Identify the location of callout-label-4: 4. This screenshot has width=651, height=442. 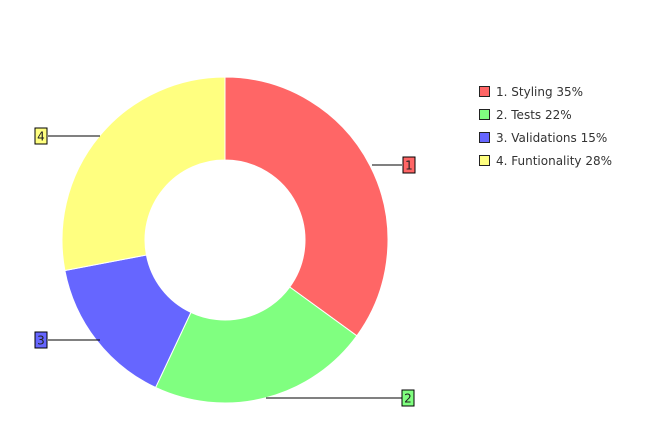
(41, 137).